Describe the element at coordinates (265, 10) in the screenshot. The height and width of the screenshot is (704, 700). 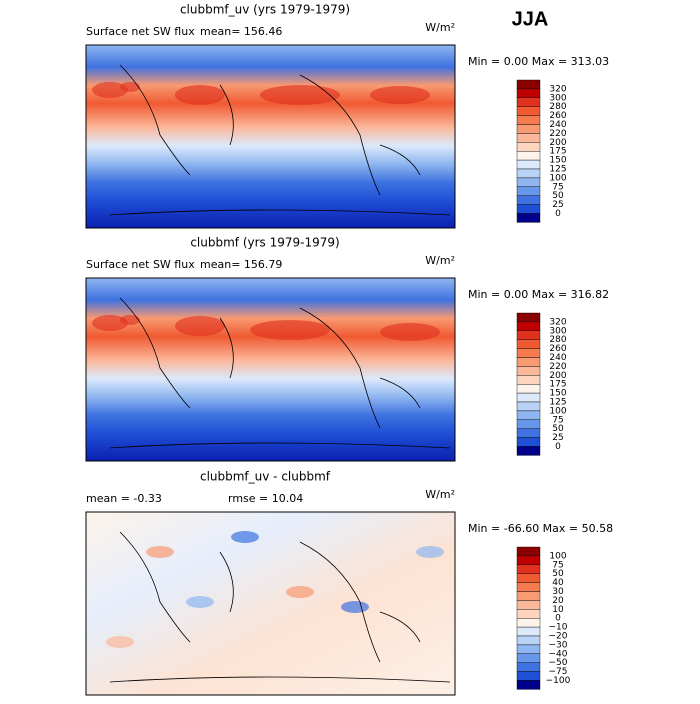
I see `panel-title: clubbmf_uv (yrs 1979-1979)` at that location.